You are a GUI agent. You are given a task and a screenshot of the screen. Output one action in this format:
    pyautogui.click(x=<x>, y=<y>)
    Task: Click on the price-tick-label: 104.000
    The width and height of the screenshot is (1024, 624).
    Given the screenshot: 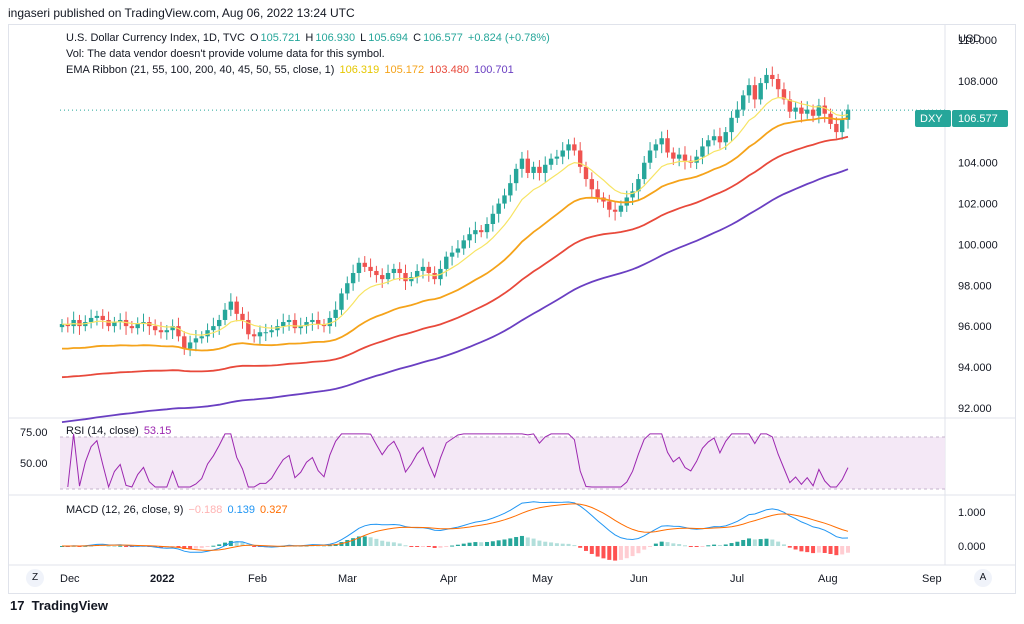 What is the action you would take?
    pyautogui.click(x=978, y=164)
    